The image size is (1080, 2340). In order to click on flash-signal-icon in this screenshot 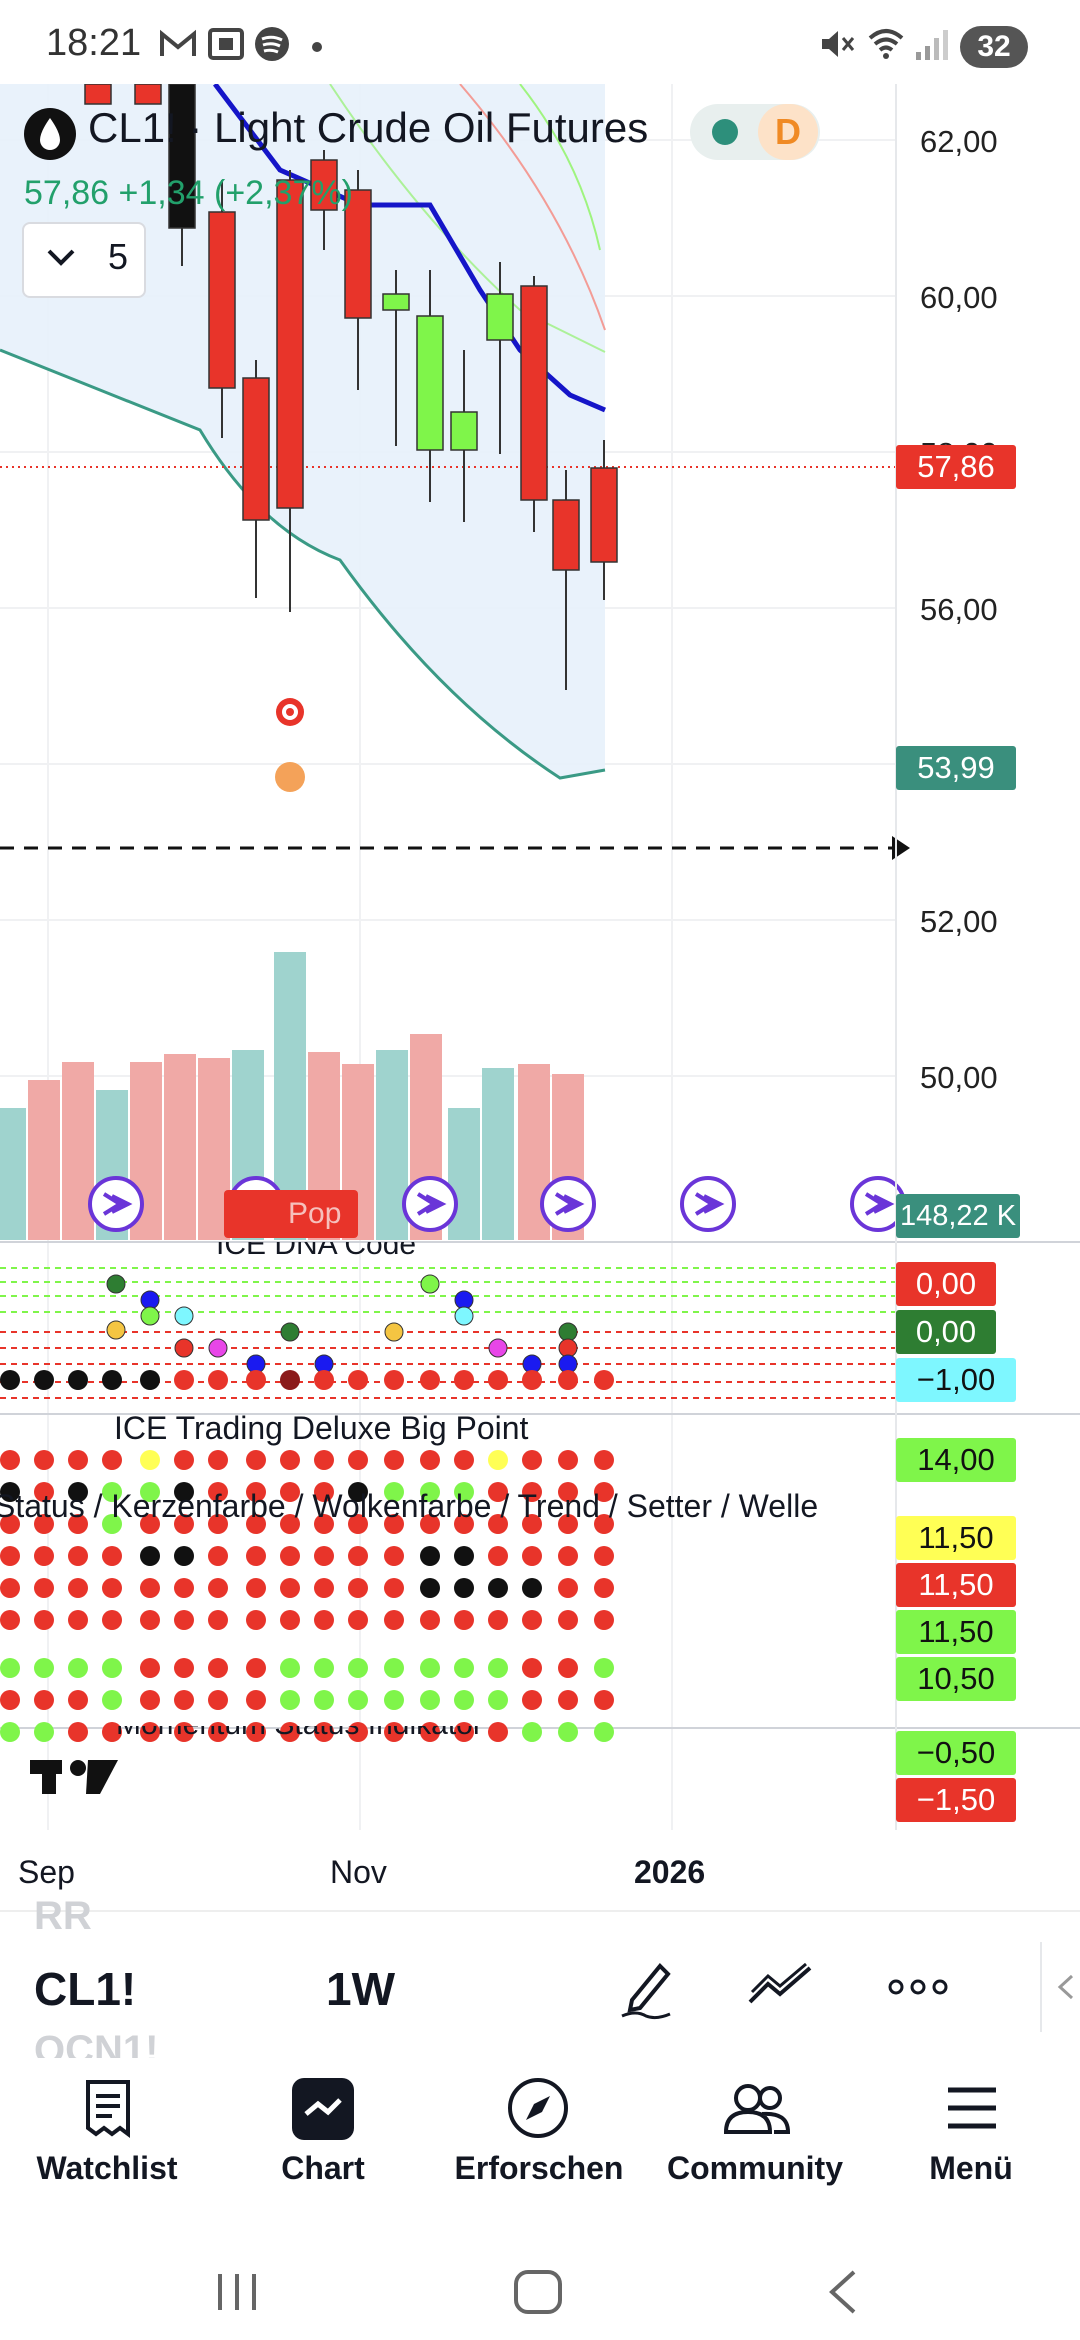, I will do `click(116, 1204)`.